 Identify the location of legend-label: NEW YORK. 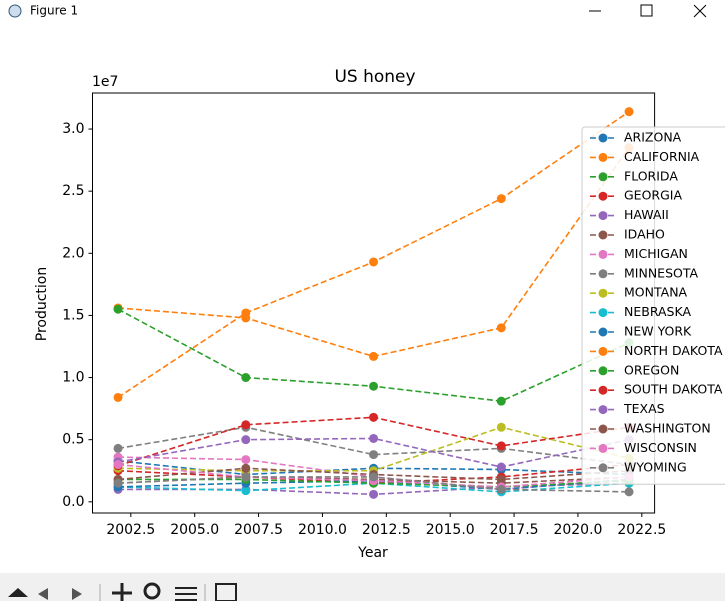
(658, 331).